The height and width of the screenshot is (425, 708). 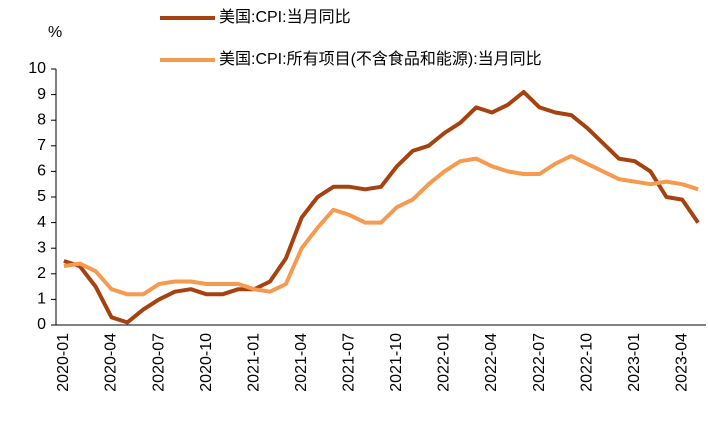 What do you see at coordinates (396, 362) in the screenshot?
I see `x-tick-label: 2021-10` at bounding box center [396, 362].